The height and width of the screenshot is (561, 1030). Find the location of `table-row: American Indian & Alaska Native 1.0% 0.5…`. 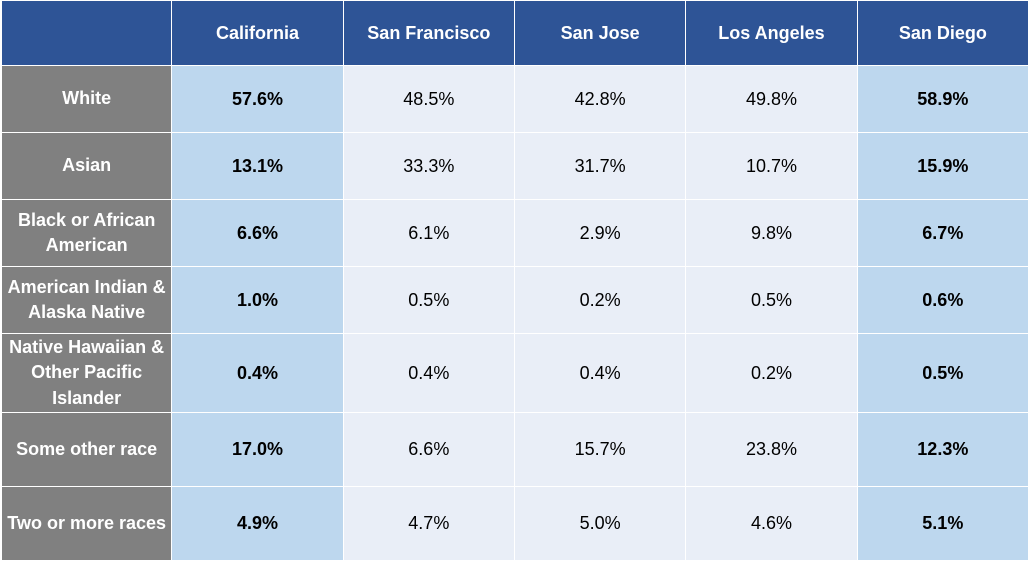

table-row: American Indian & Alaska Native 1.0% 0.5… is located at coordinates (515, 300).